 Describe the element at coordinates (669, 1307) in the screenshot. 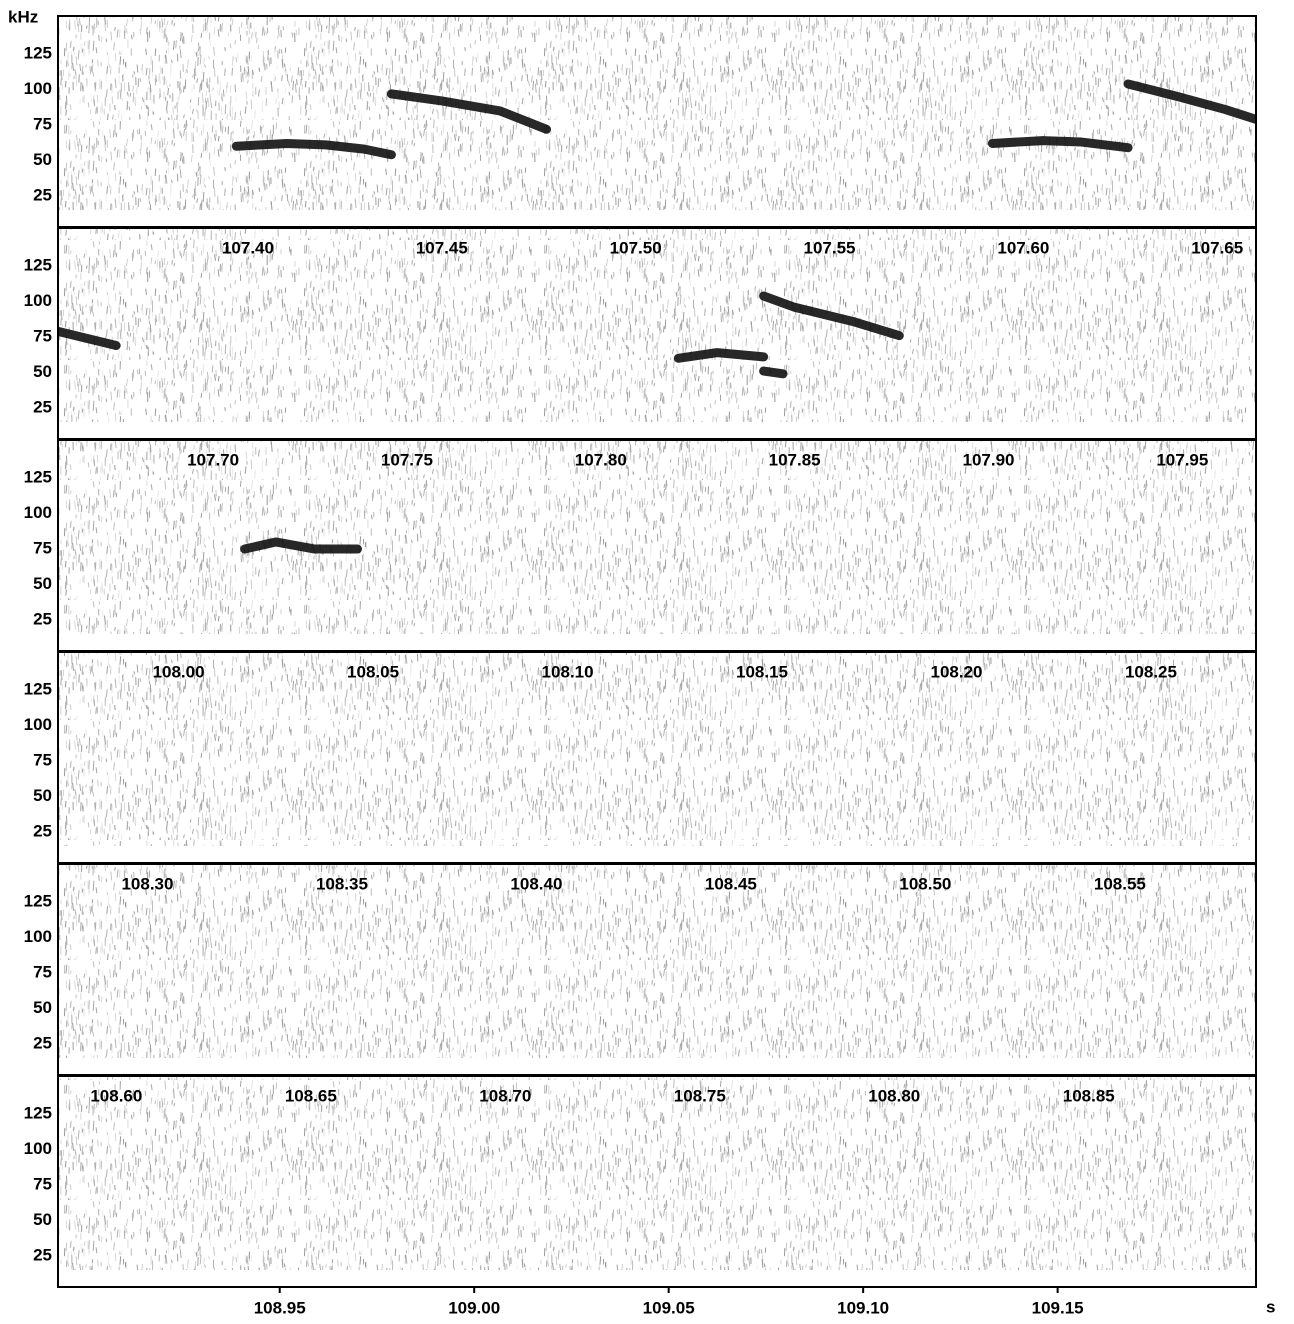

I see `x-tick-label: 109.05` at that location.